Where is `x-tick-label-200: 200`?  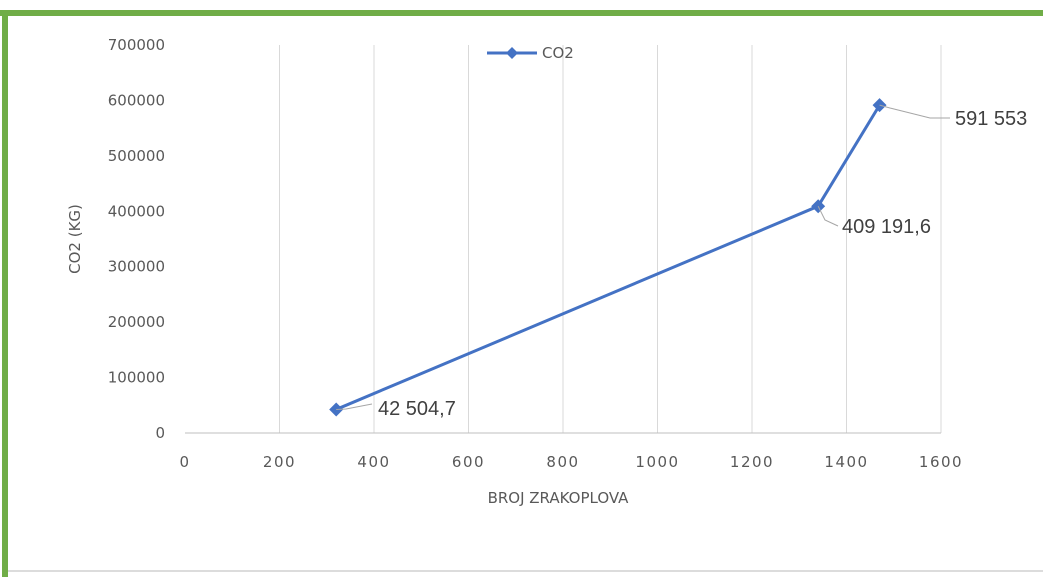 x-tick-label-200: 200 is located at coordinates (279, 462).